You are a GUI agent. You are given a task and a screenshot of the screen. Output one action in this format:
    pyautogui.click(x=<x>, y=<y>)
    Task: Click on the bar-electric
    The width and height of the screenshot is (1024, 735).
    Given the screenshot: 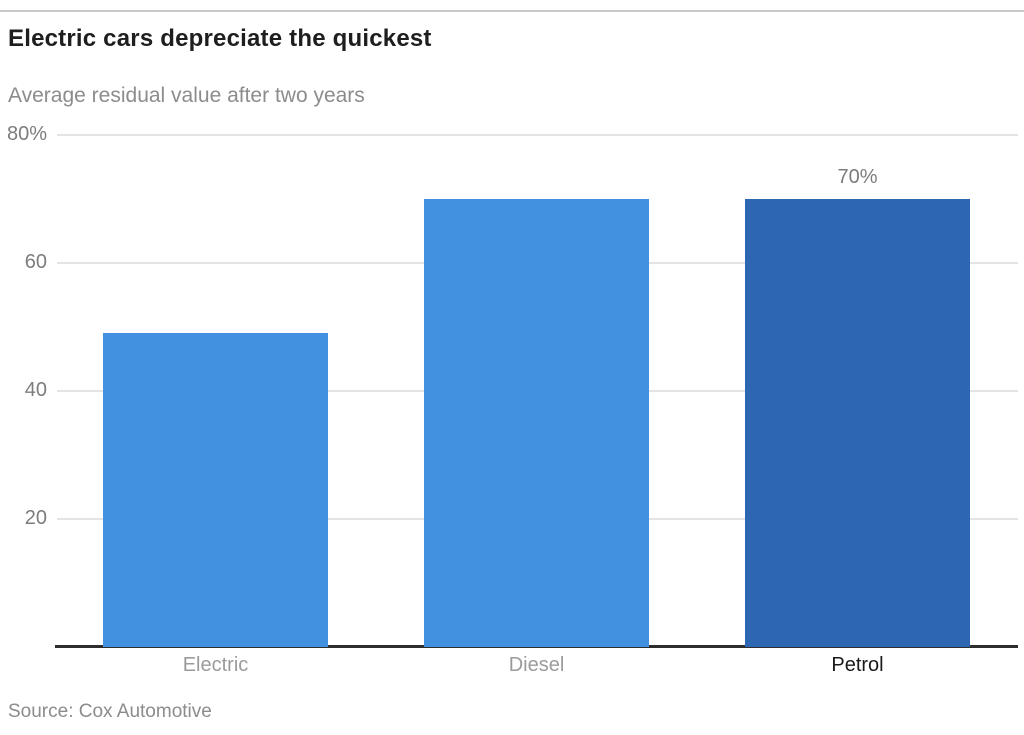 What is the action you would take?
    pyautogui.click(x=215, y=490)
    